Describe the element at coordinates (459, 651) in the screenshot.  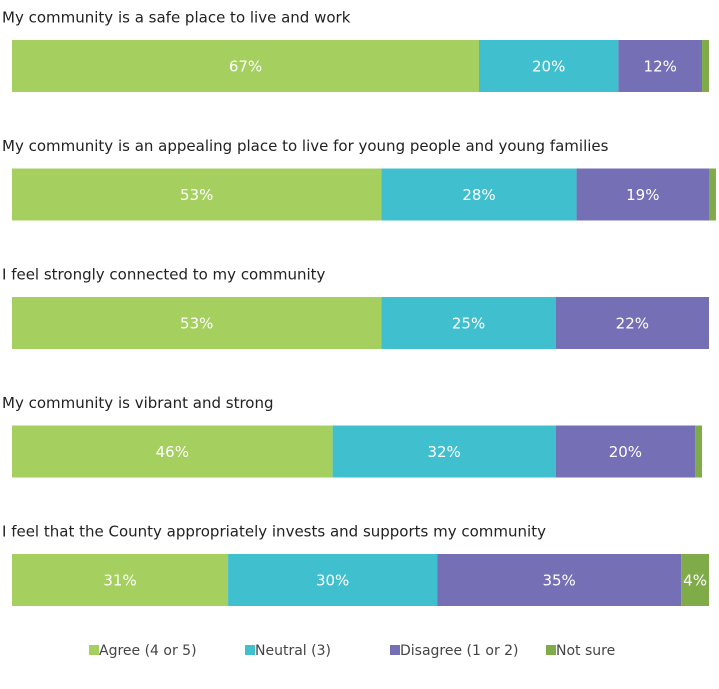
I see `legend-label: Disagree (1 or 2)` at that location.